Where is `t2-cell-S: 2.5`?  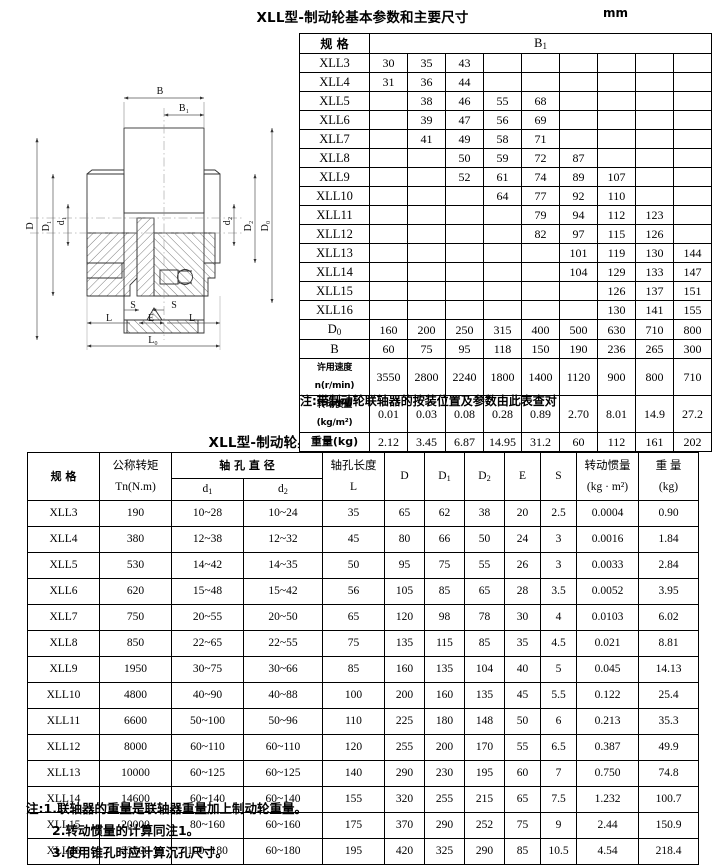 t2-cell-S: 2.5 is located at coordinates (558, 513).